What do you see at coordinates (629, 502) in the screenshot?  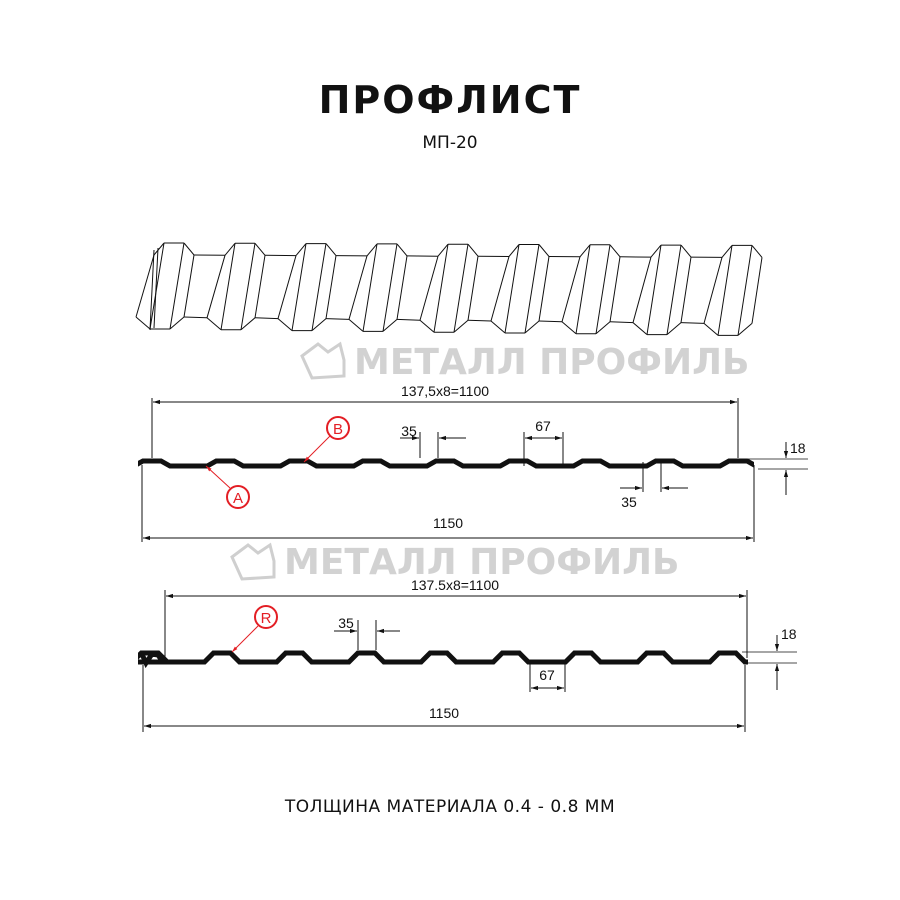 I see `bottom-gap-label: 35` at bounding box center [629, 502].